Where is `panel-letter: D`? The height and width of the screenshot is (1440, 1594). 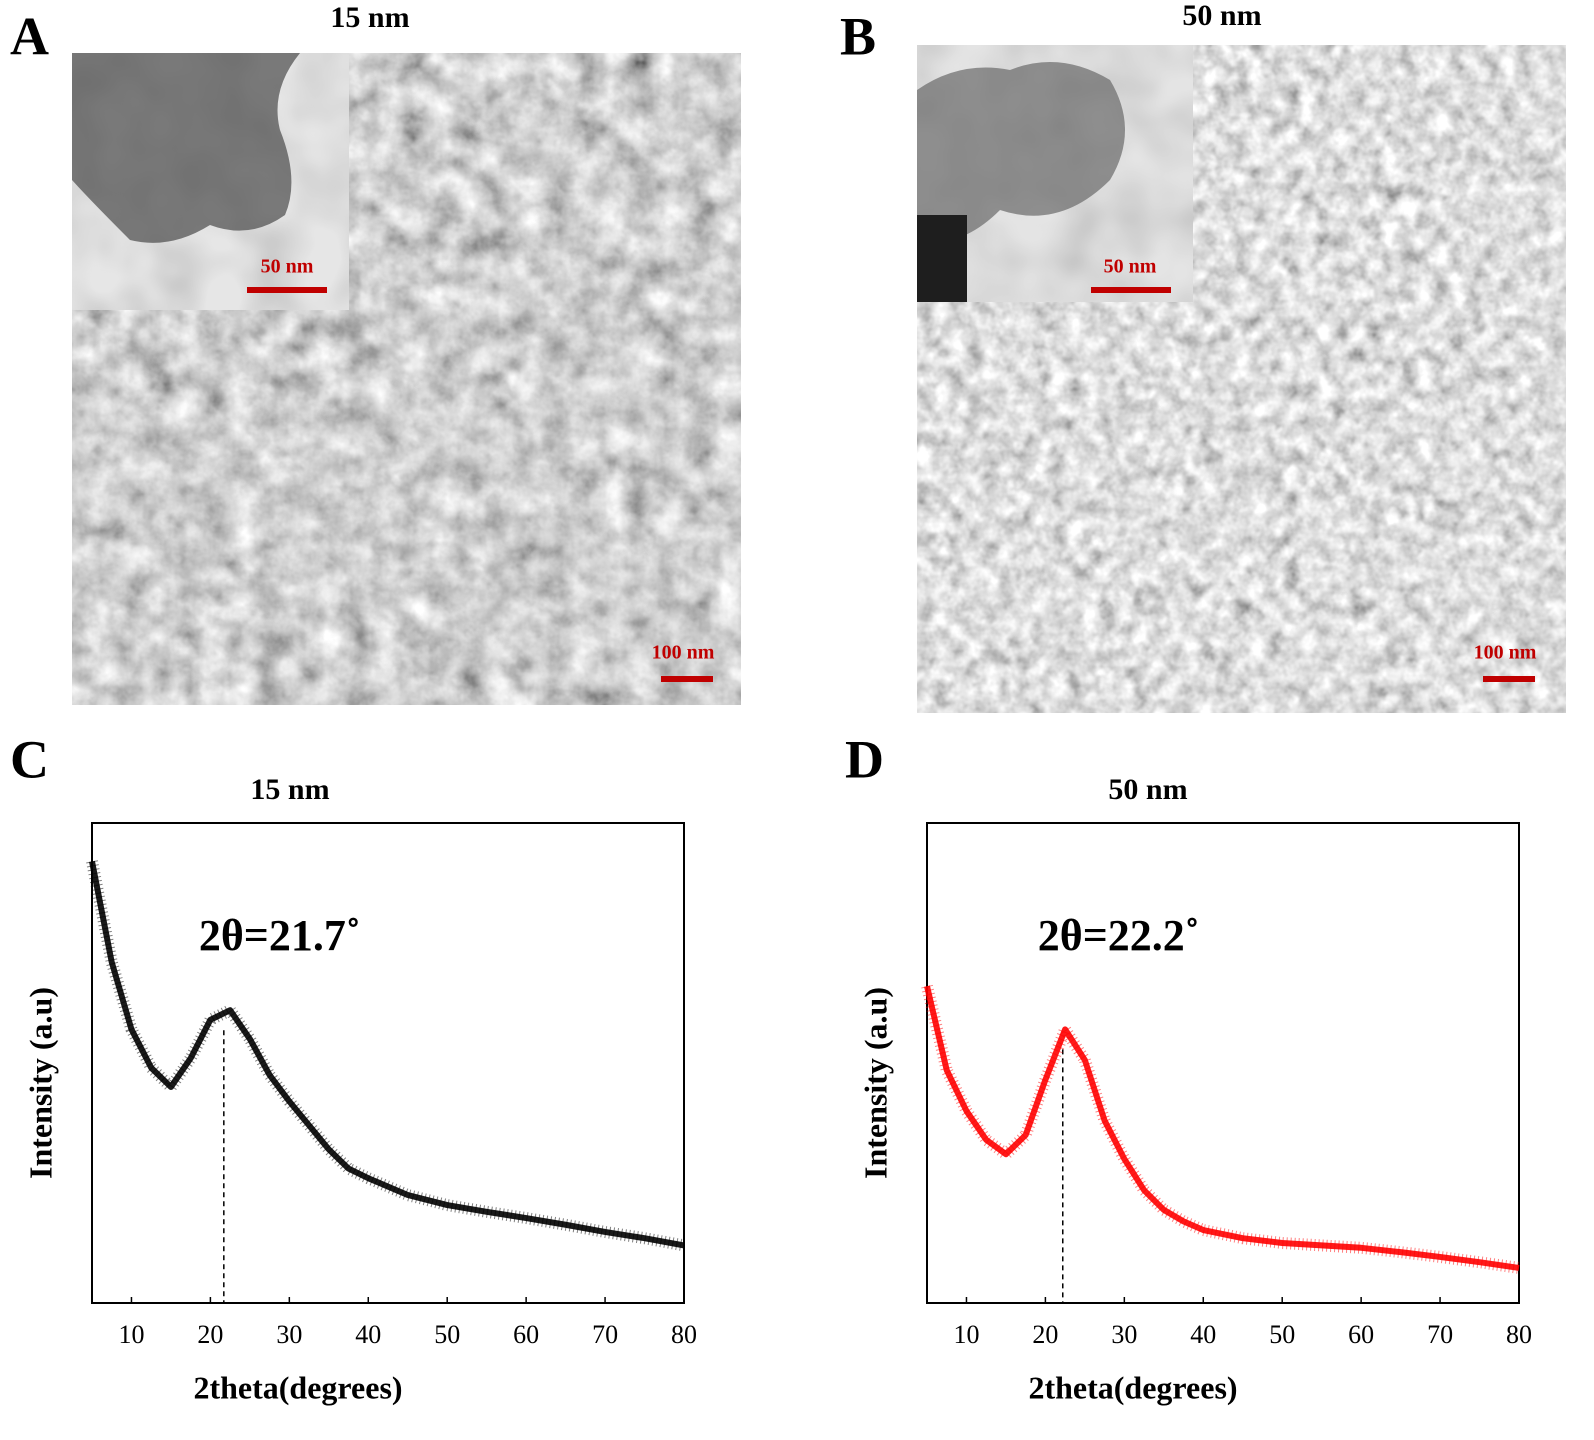 panel-letter: D is located at coordinates (864, 759).